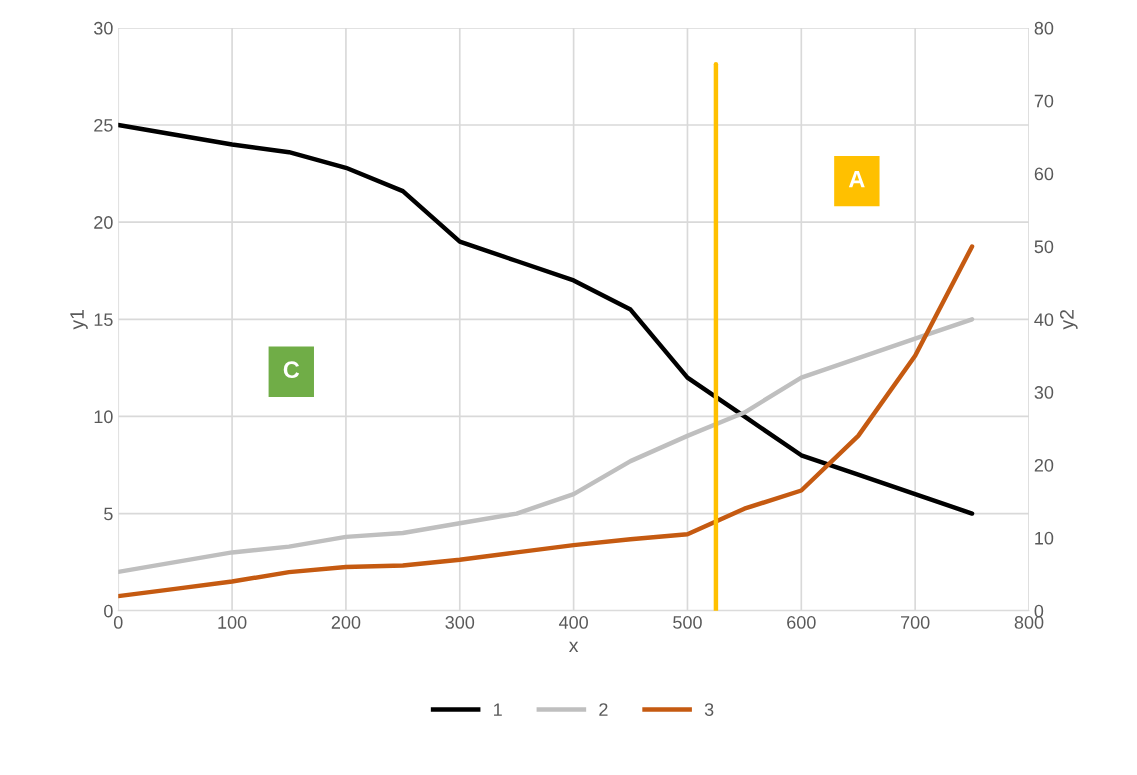 Image resolution: width=1137 pixels, height=775 pixels. Describe the element at coordinates (118, 622) in the screenshot. I see `x-tick-label: 0` at that location.